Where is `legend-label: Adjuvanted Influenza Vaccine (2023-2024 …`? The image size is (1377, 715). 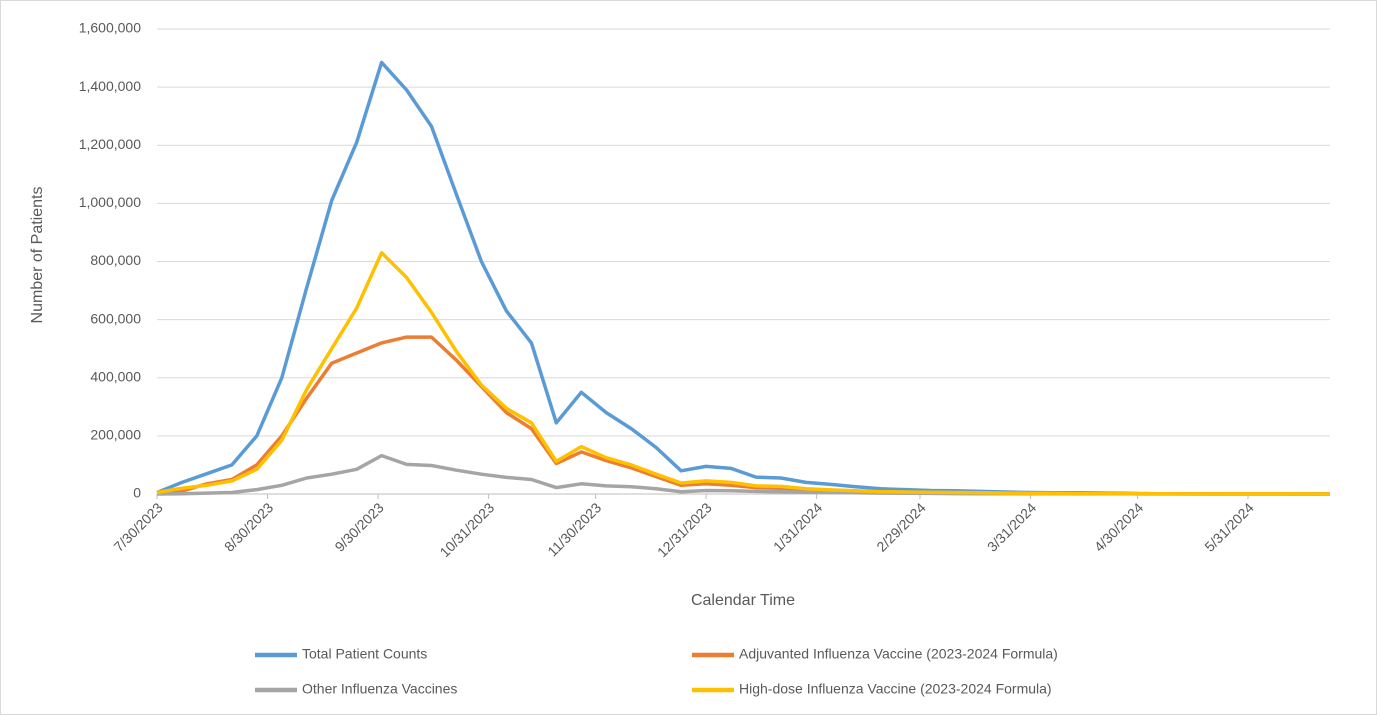
legend-label: Adjuvanted Influenza Vaccine (2023-2024 … is located at coordinates (898, 654).